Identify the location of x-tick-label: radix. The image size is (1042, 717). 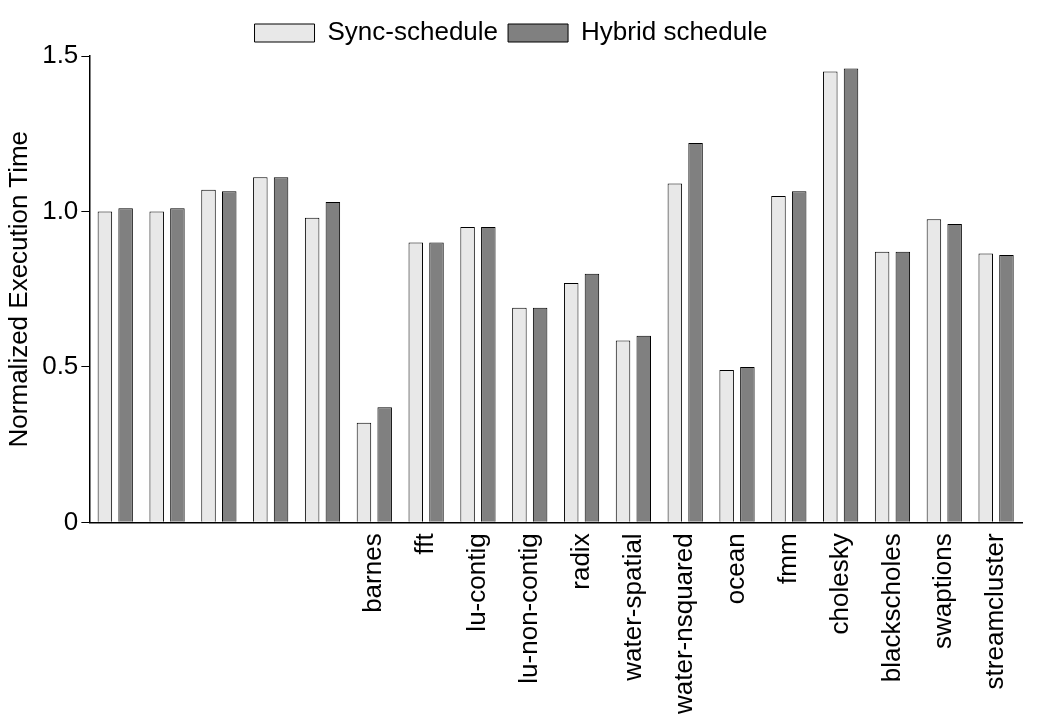
(579, 561).